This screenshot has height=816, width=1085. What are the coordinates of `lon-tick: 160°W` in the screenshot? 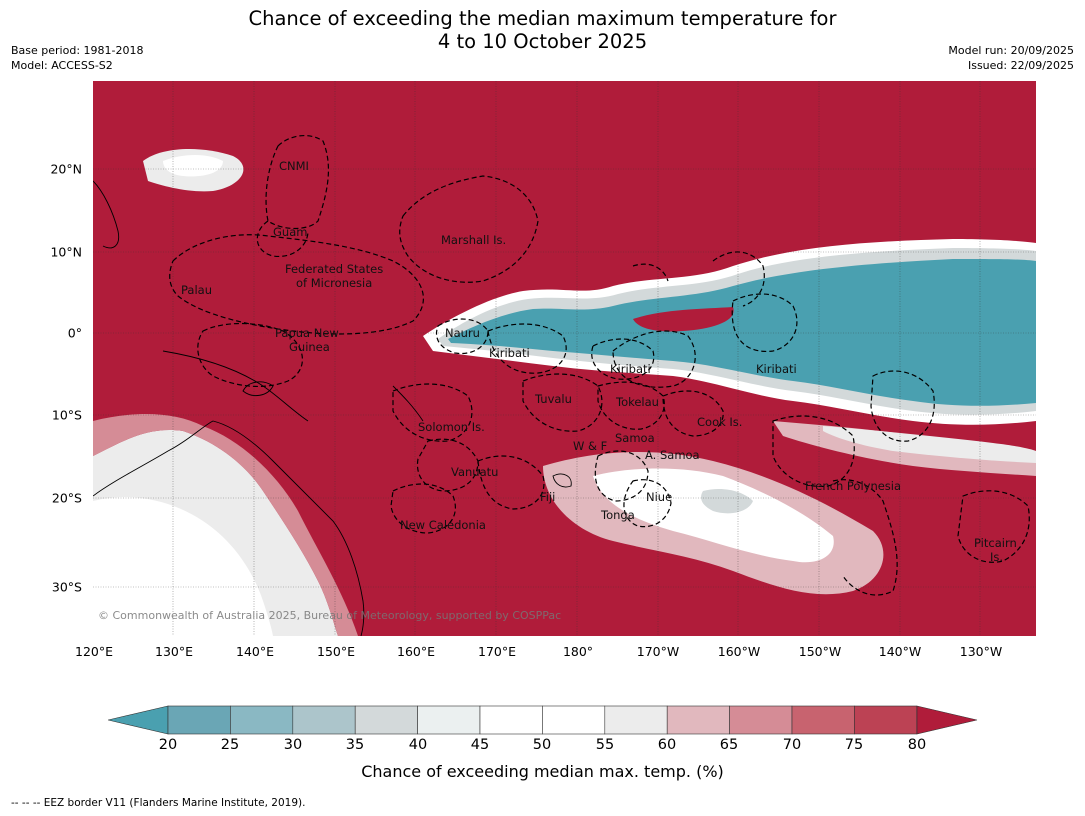 It's located at (739, 651).